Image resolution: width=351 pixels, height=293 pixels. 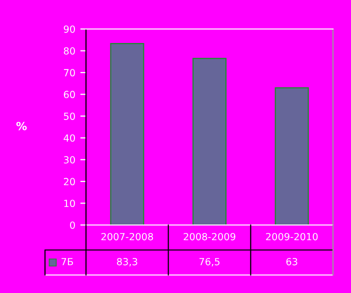 I want to click on y-tick-label: 40, so click(x=69, y=138).